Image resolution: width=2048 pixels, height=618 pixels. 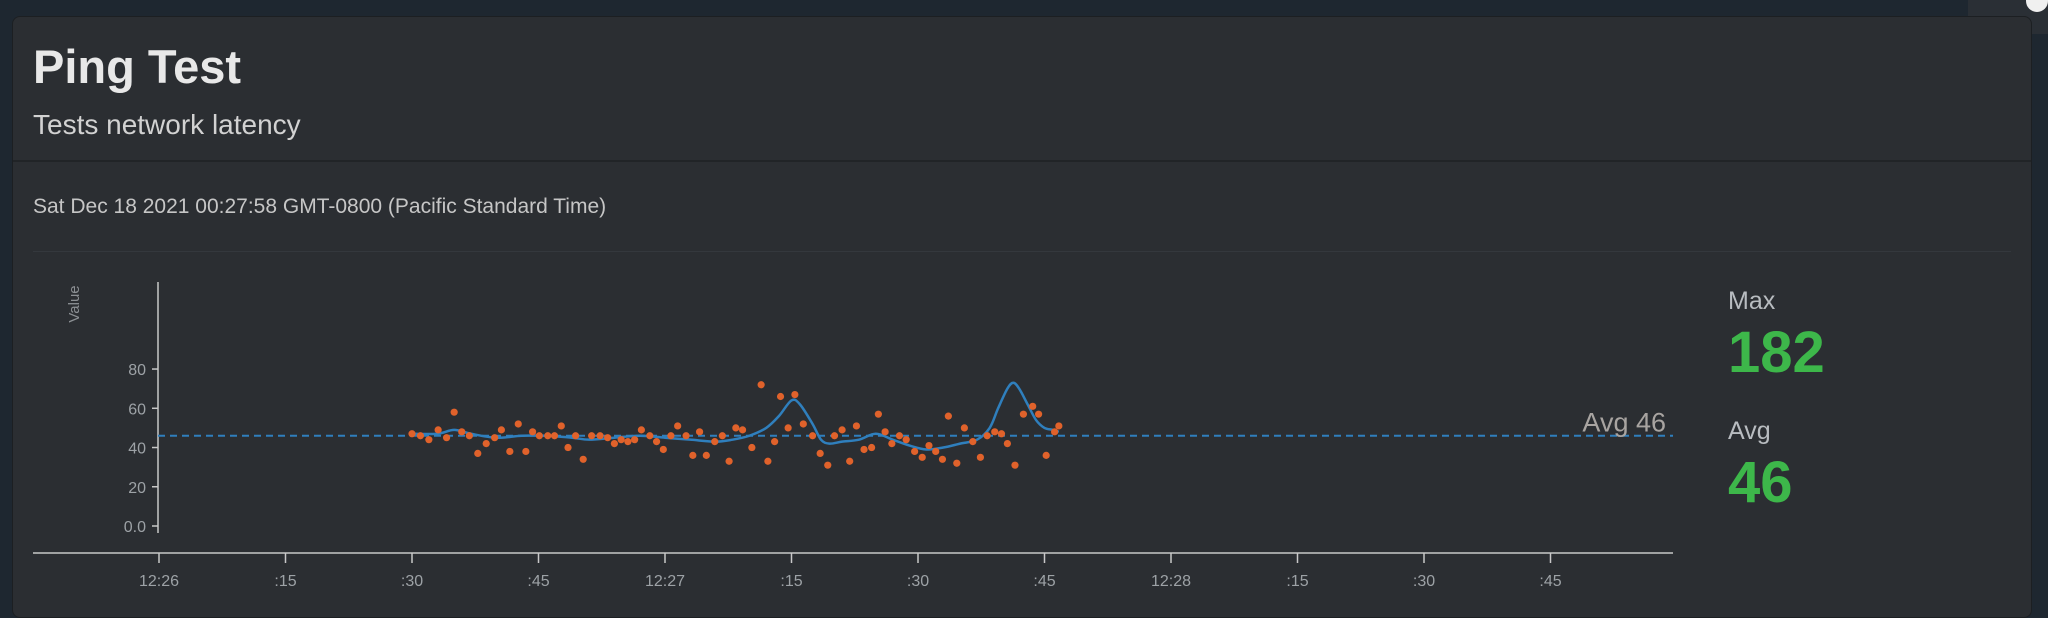 What do you see at coordinates (137, 449) in the screenshot?
I see `y-tick-label: 40` at bounding box center [137, 449].